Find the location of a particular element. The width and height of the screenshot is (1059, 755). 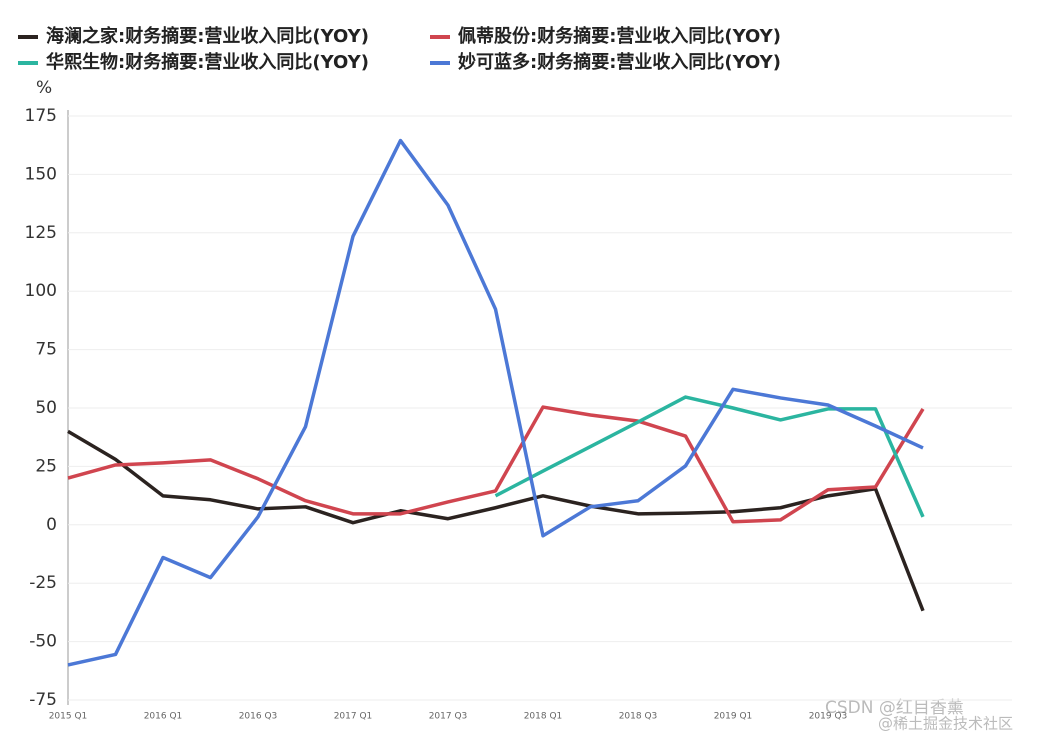

x-tick-label: 2016 Q1 is located at coordinates (163, 717).